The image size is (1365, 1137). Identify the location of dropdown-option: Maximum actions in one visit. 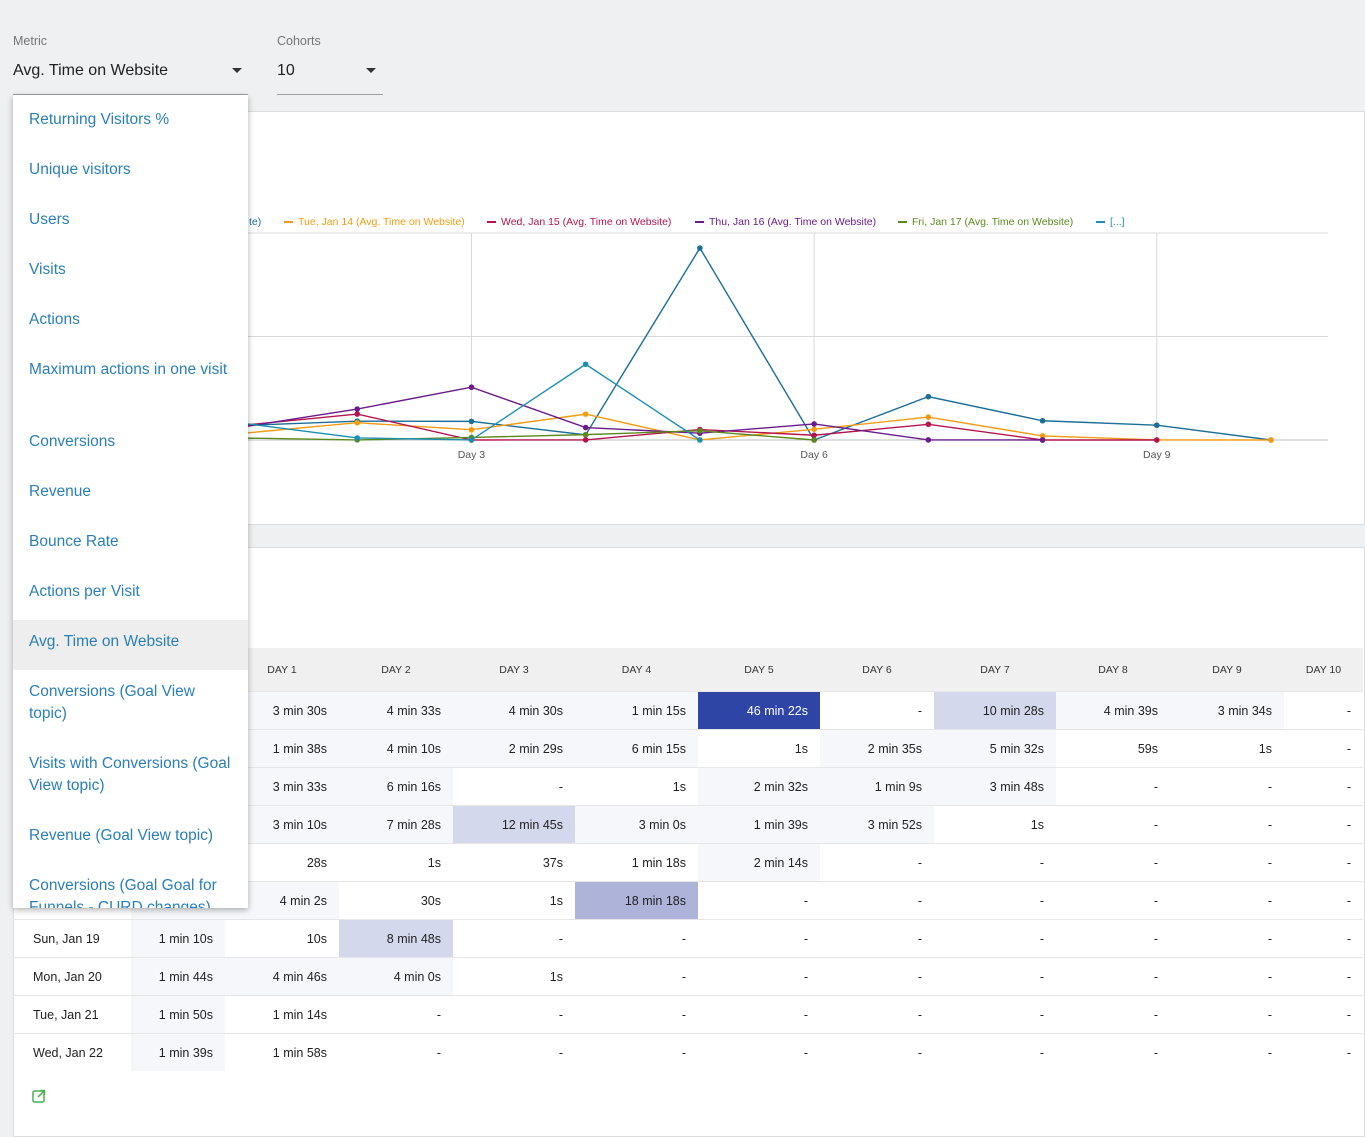
(130, 384).